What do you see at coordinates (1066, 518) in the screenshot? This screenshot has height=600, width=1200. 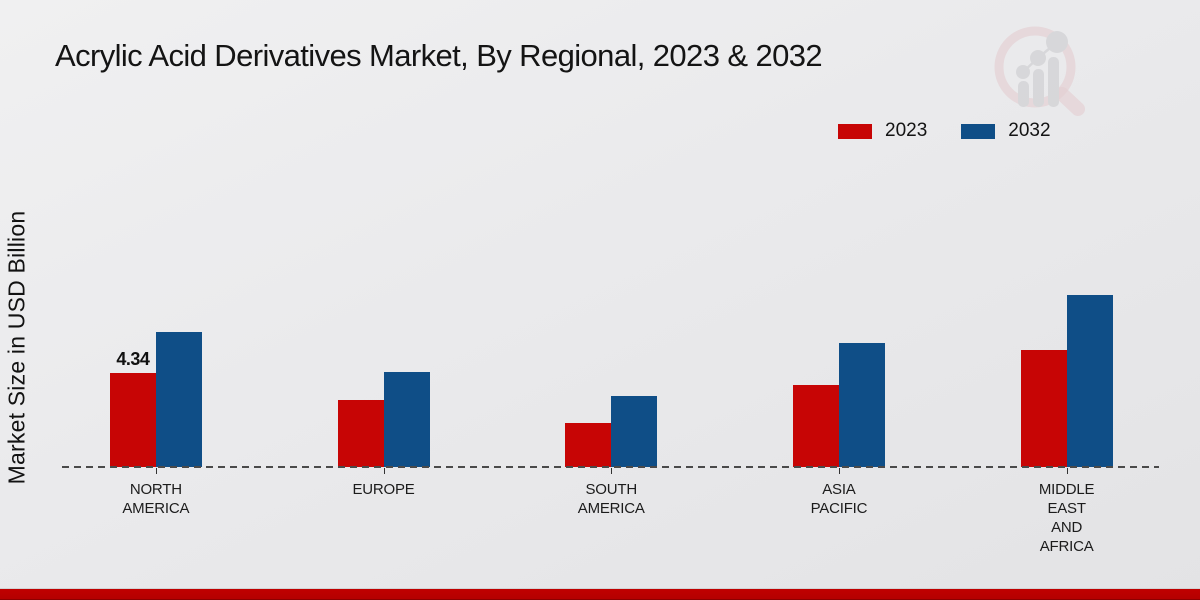 I see `category-label-middle-east-and-africa: MIDDLE EAST AND AFRICA` at bounding box center [1066, 518].